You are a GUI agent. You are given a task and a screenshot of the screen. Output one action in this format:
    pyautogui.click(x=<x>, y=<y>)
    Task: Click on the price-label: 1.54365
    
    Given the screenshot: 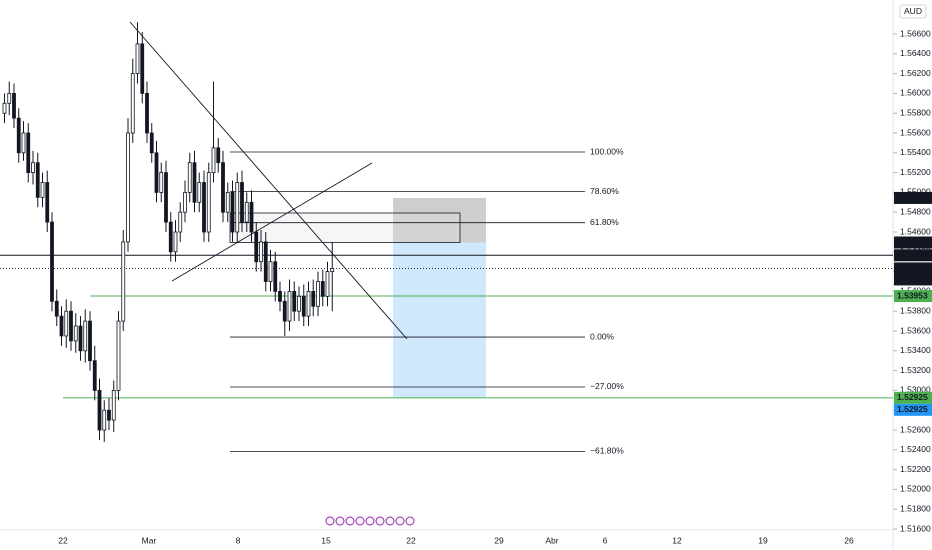 What is the action you would take?
    pyautogui.click(x=912, y=255)
    